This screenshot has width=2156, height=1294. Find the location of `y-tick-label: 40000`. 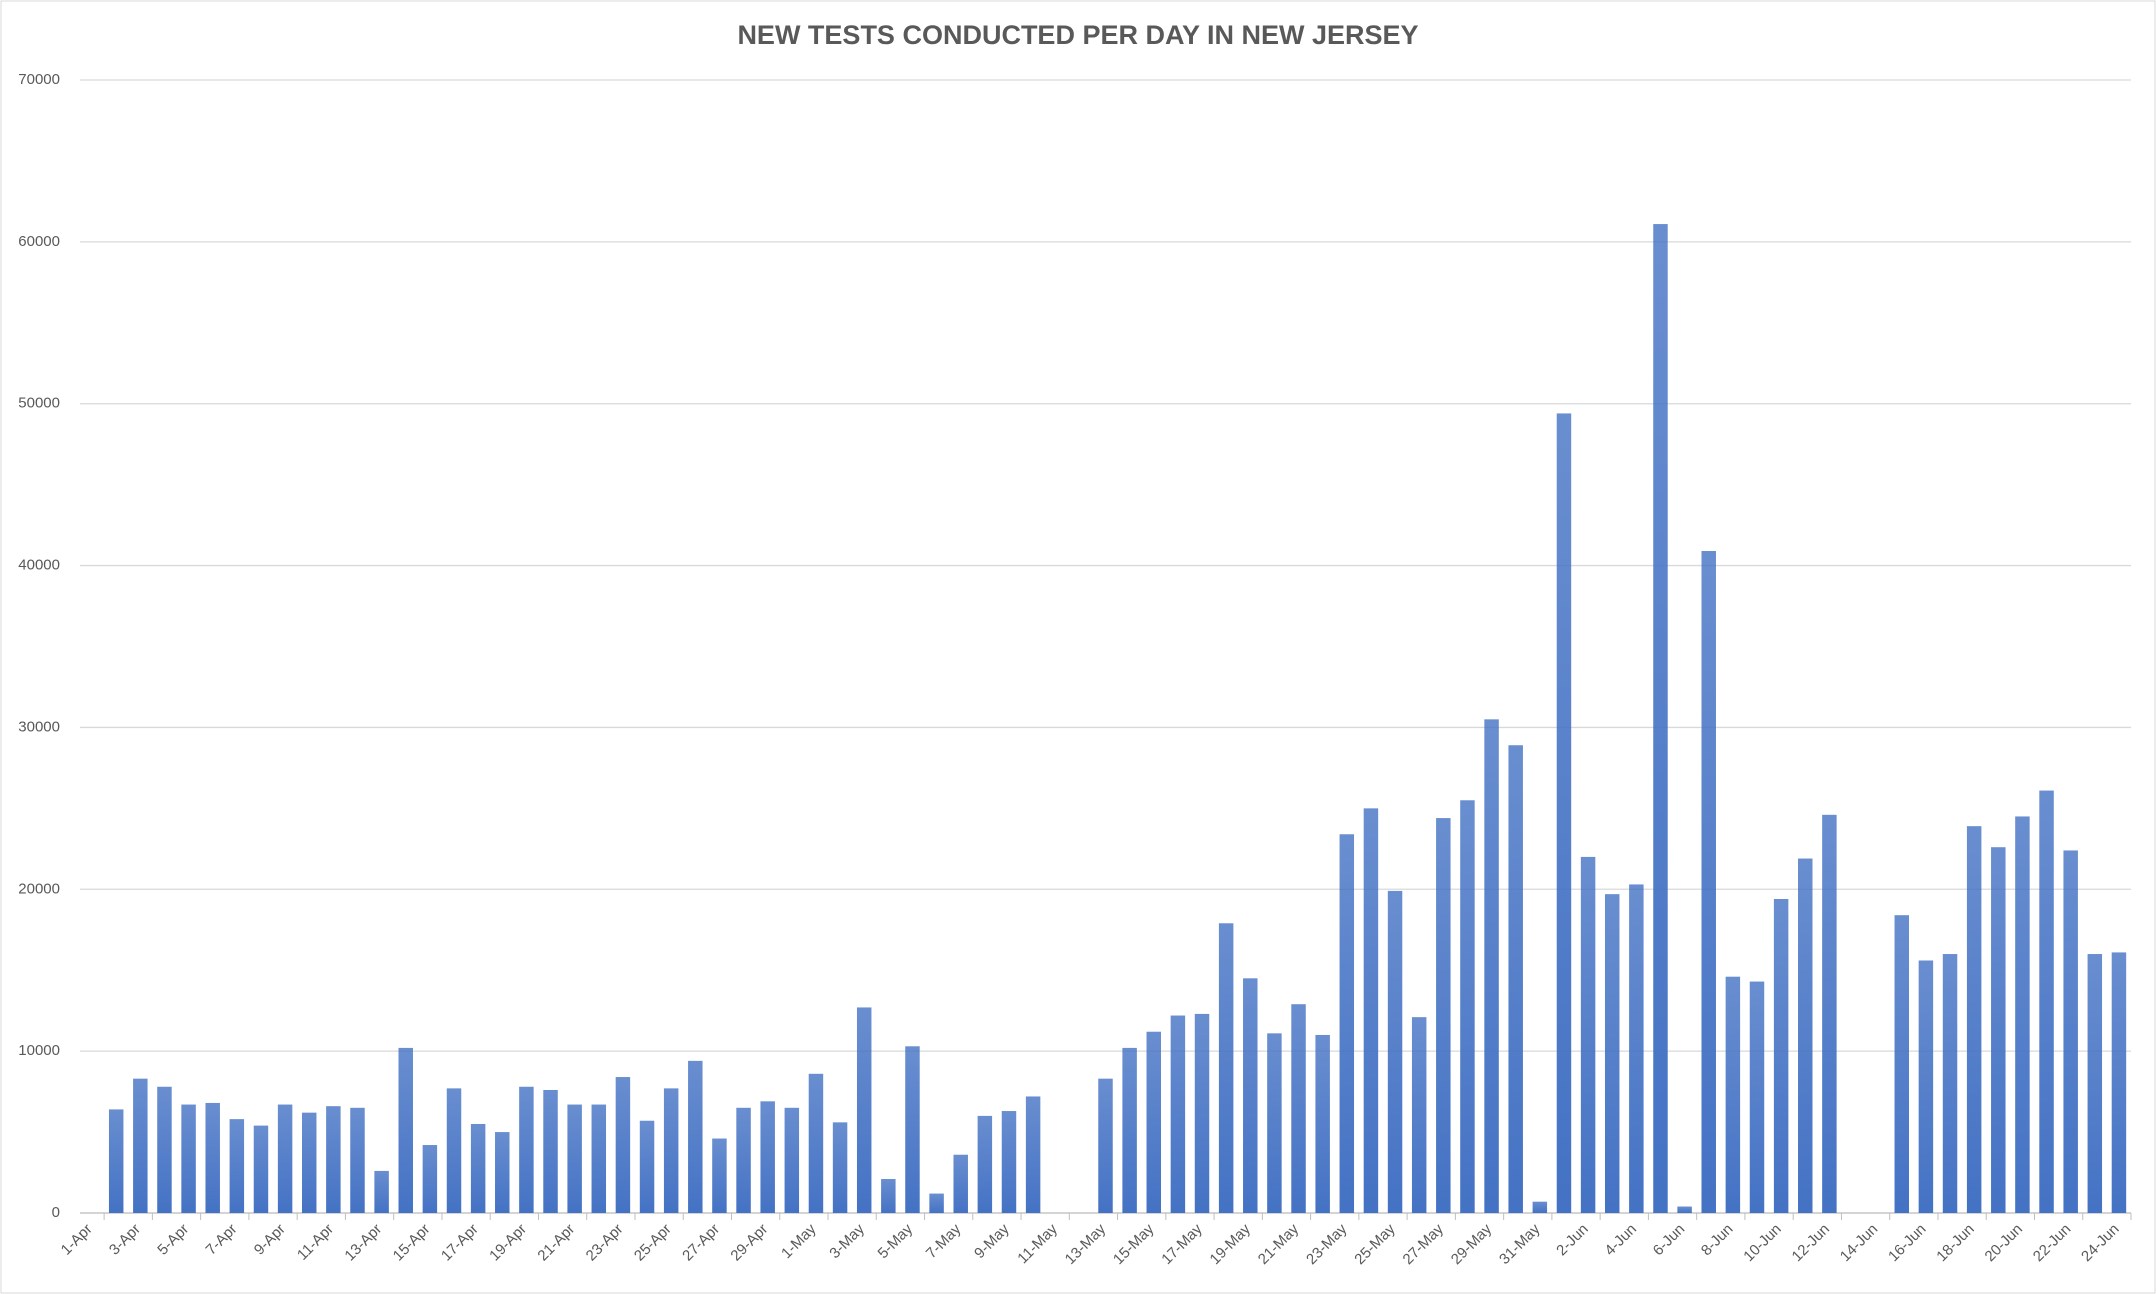

y-tick-label: 40000 is located at coordinates (39, 565).